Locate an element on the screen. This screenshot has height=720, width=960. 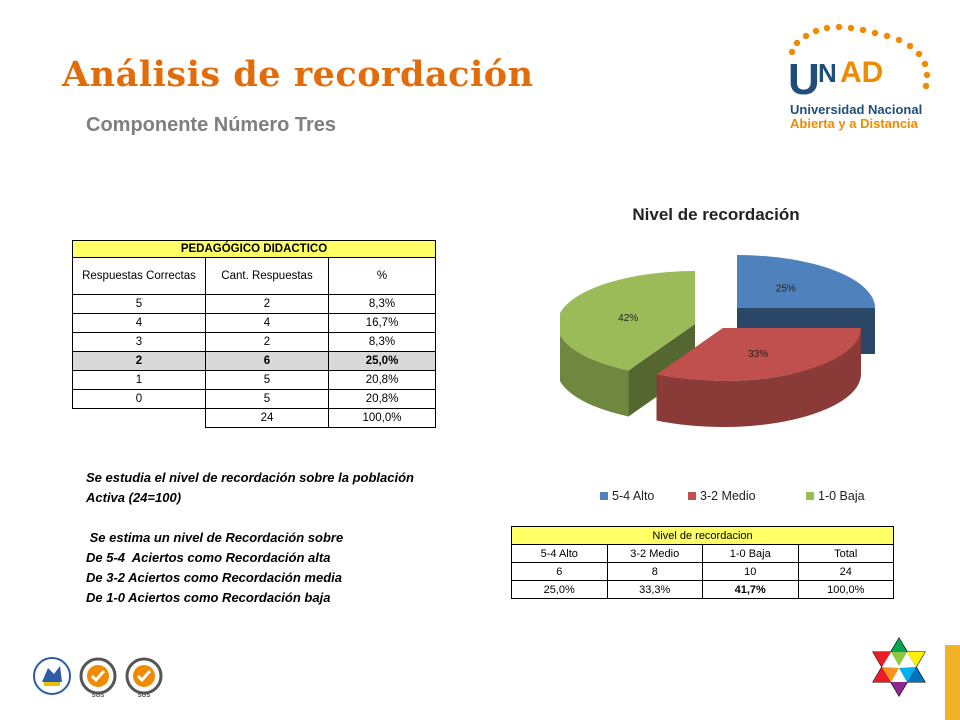
table-row: 5-4 Alto 3-2 Medio 1-0 Baja Total is located at coordinates (702, 553).